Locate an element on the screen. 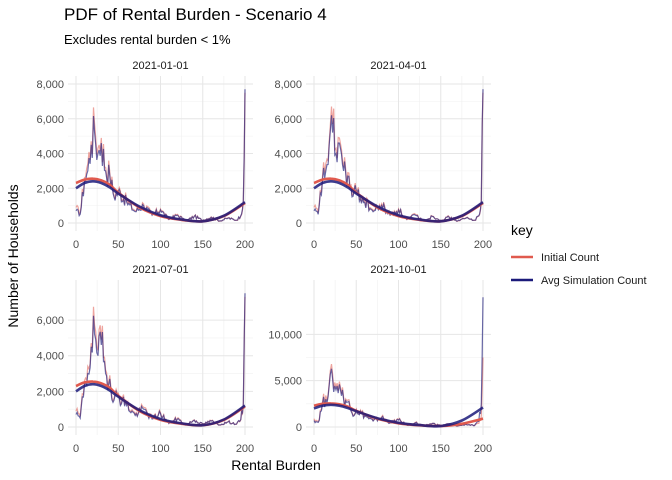 This screenshot has height=480, width=672. facet-strip-label: 2021-07-01 is located at coordinates (160, 270).